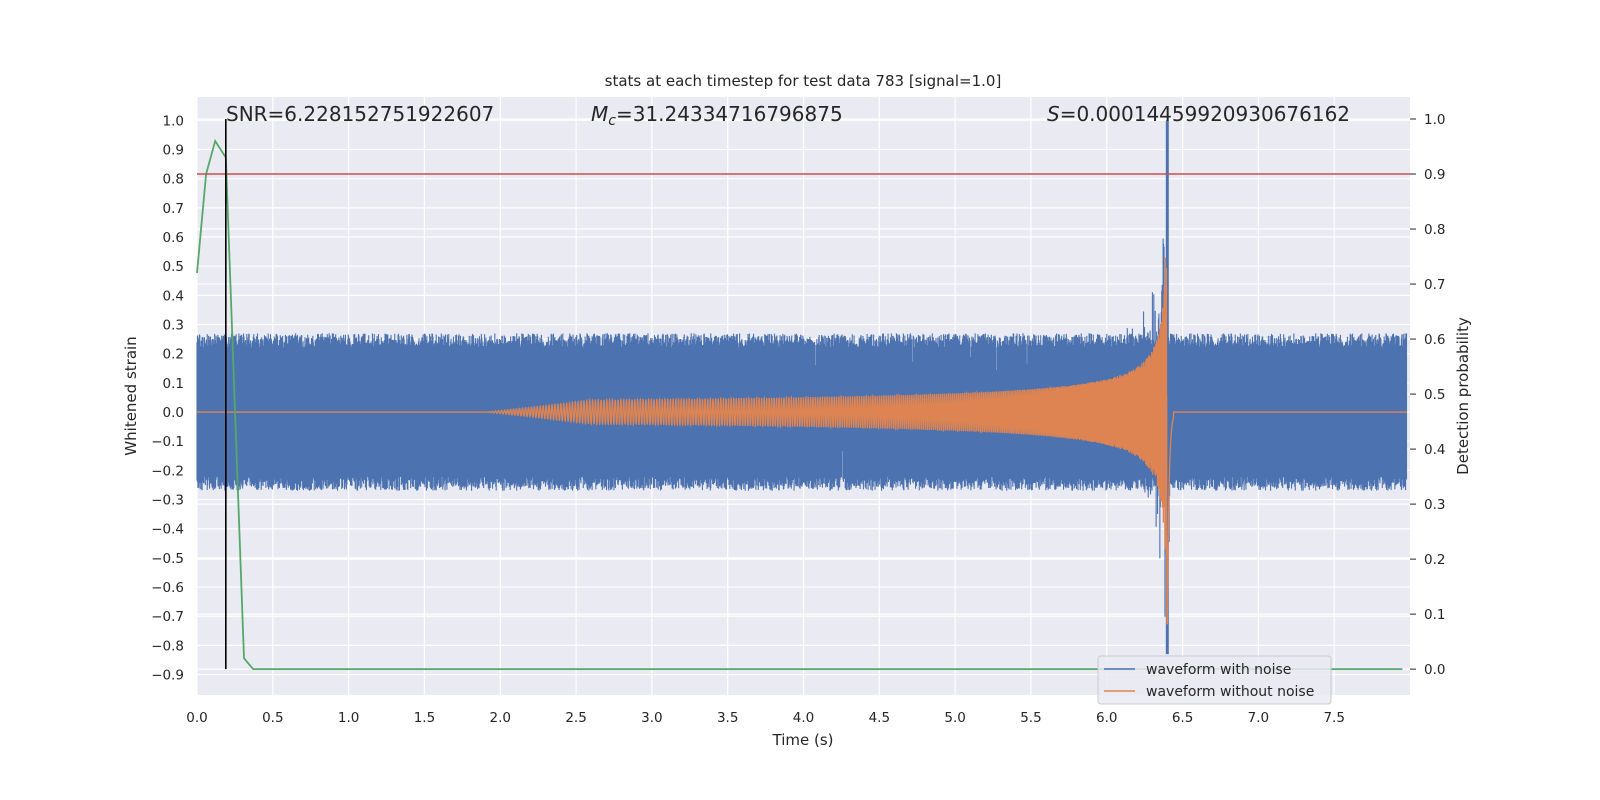 Image resolution: width=1600 pixels, height=800 pixels. Describe the element at coordinates (272, 718) in the screenshot. I see `x-tick-label: 0.5` at that location.